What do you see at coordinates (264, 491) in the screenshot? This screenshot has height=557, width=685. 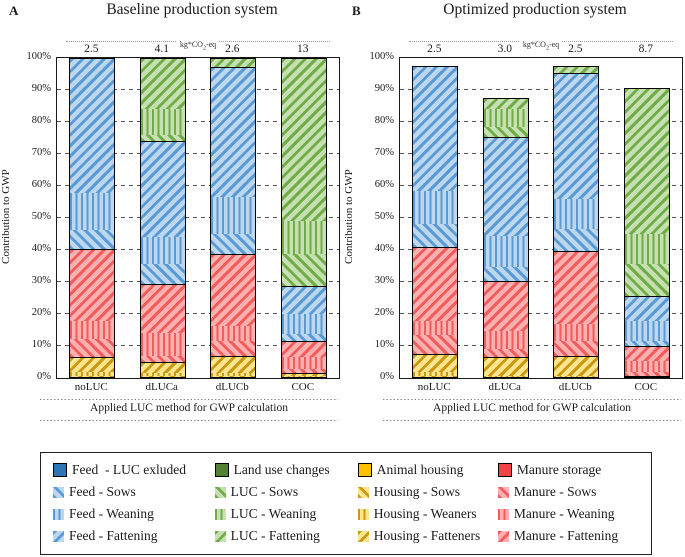 I see `legend-label: LUC - Sows` at bounding box center [264, 491].